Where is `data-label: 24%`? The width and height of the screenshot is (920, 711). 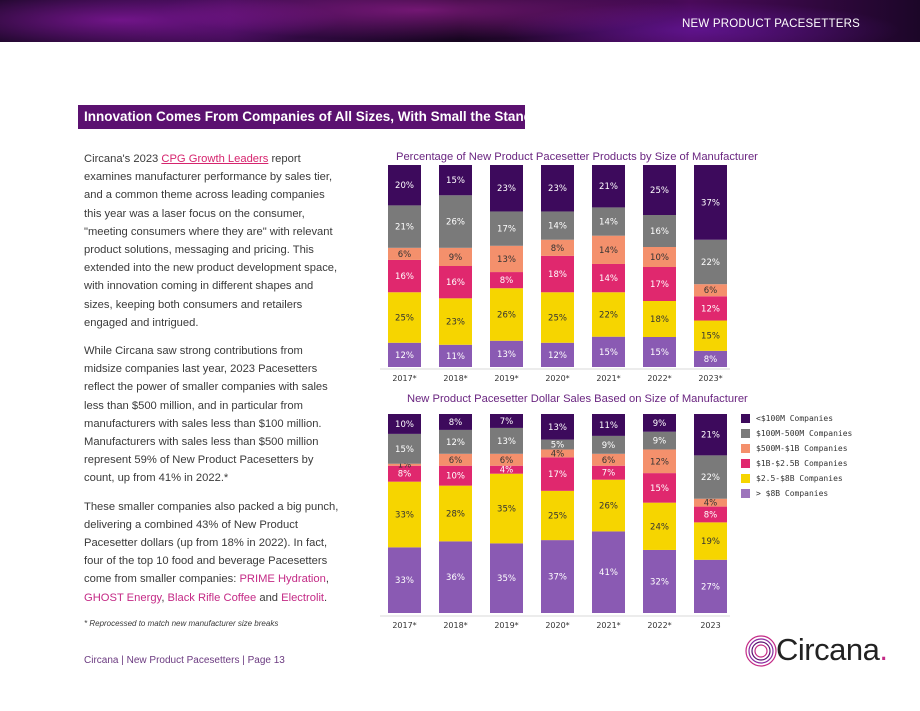 data-label: 24% is located at coordinates (659, 527).